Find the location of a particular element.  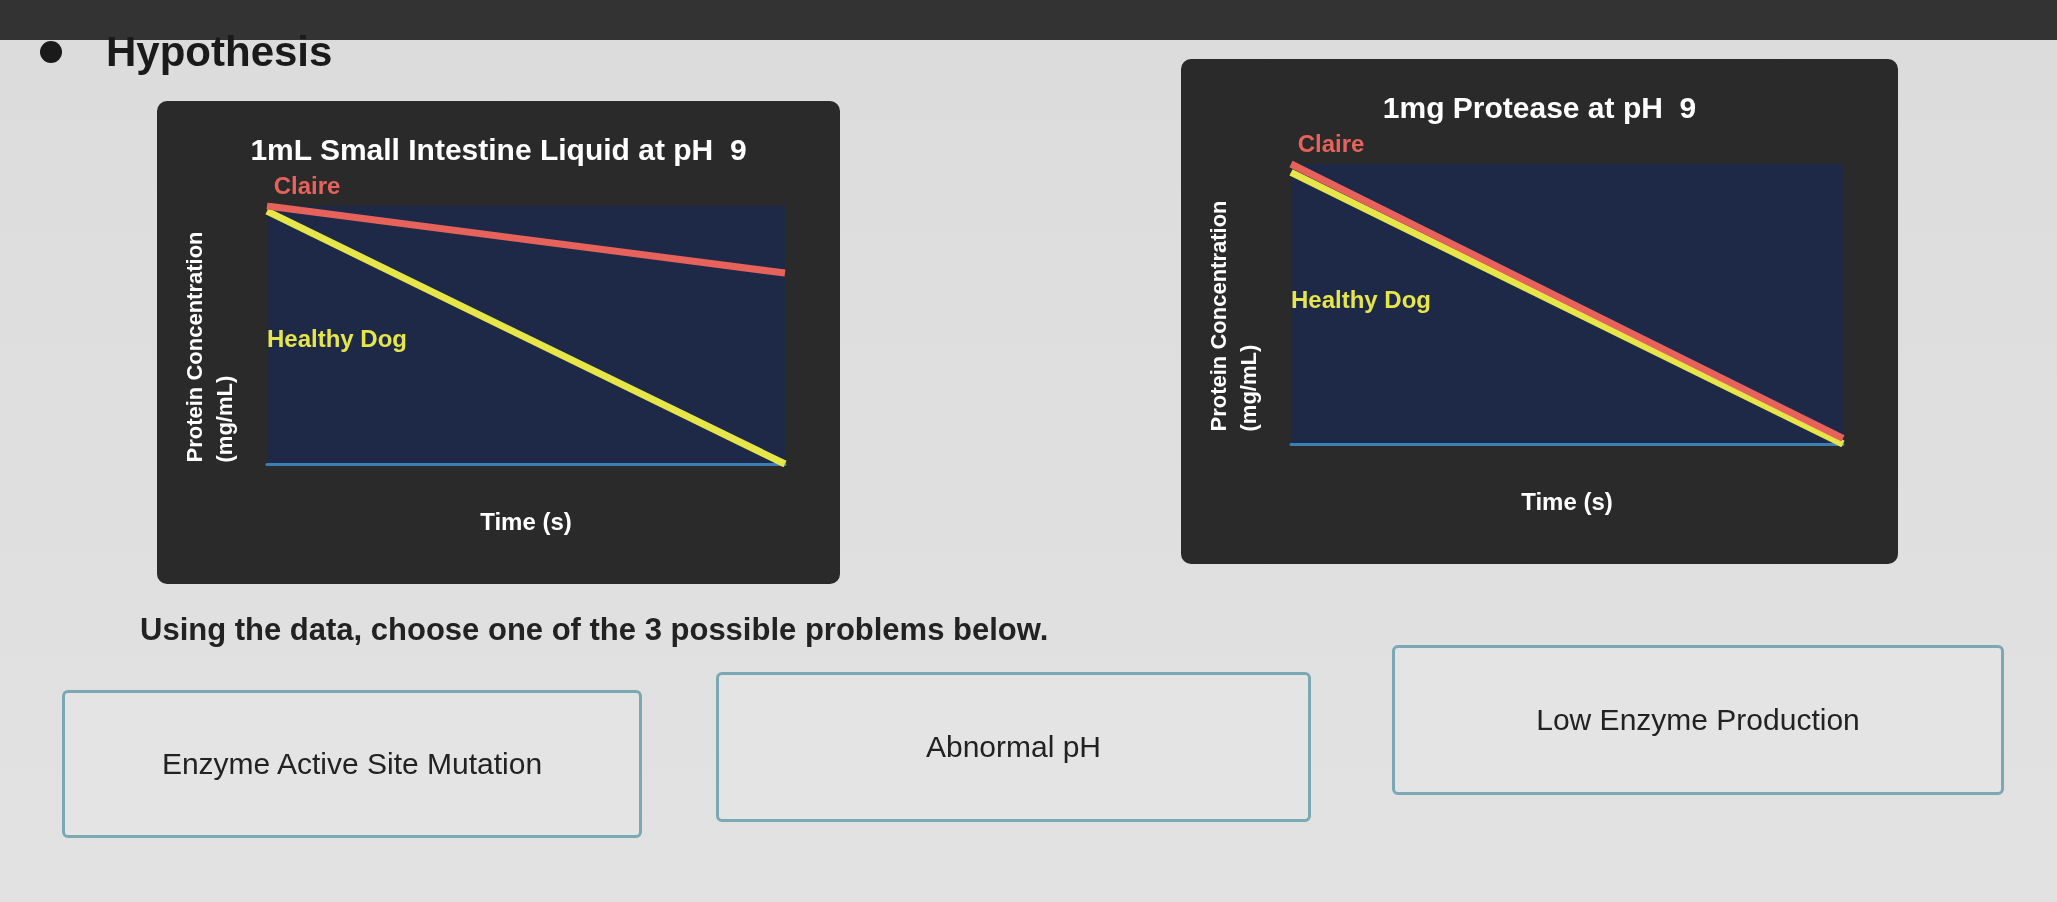

chart-title: 1mg Protease at pH 9 is located at coordinates (1539, 107).